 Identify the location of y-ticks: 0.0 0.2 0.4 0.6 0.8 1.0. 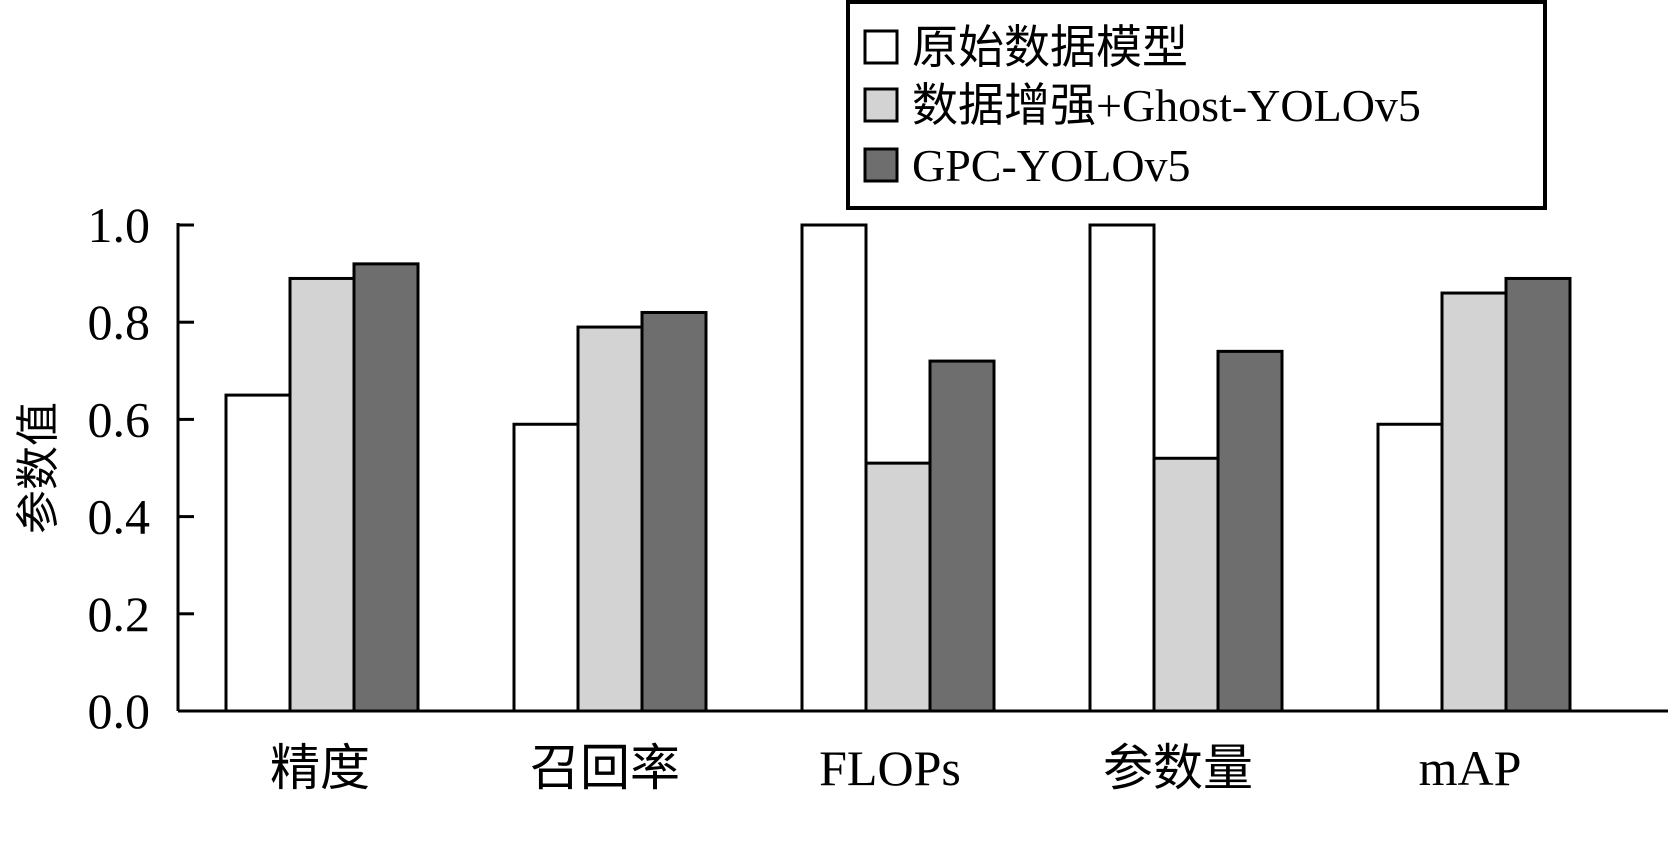
(141, 468).